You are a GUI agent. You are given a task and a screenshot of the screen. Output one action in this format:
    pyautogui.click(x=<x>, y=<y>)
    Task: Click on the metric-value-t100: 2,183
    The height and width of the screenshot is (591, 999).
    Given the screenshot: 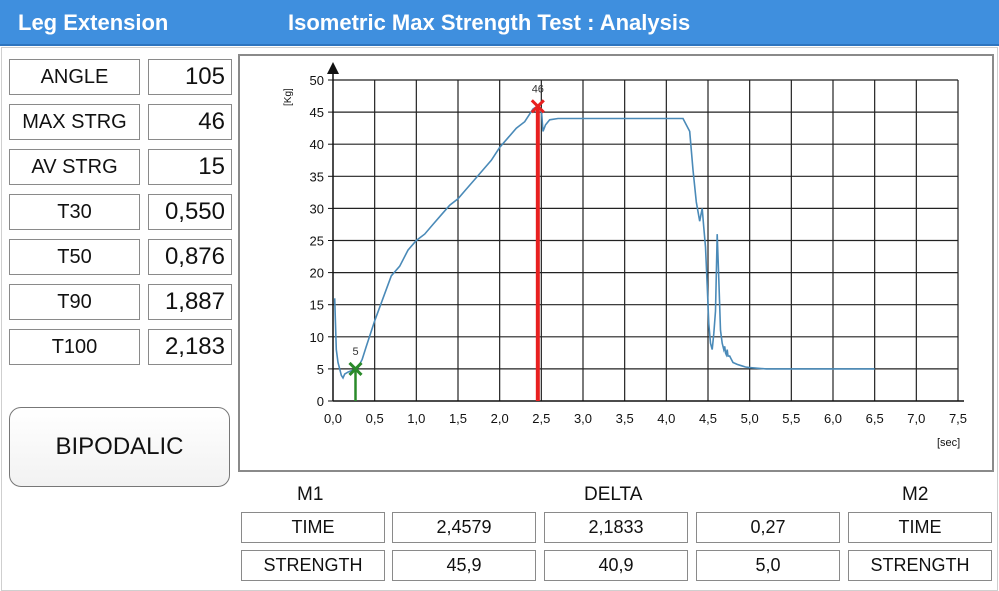 What is the action you would take?
    pyautogui.click(x=190, y=347)
    